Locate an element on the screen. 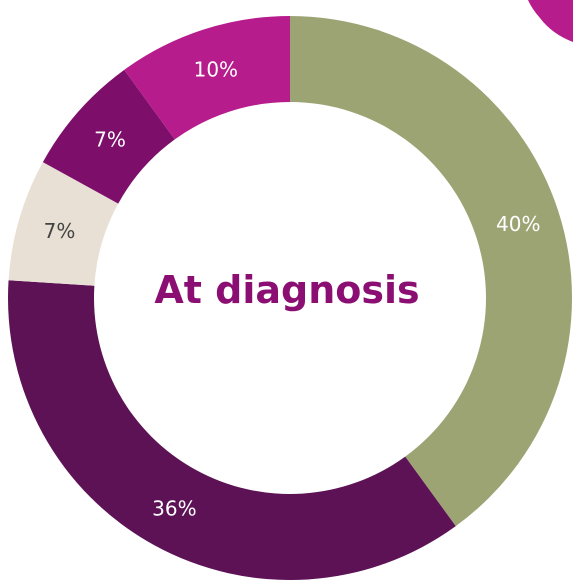 Image resolution: width=573 pixels, height=581 pixels. slice-label-3: 7% is located at coordinates (60, 231).